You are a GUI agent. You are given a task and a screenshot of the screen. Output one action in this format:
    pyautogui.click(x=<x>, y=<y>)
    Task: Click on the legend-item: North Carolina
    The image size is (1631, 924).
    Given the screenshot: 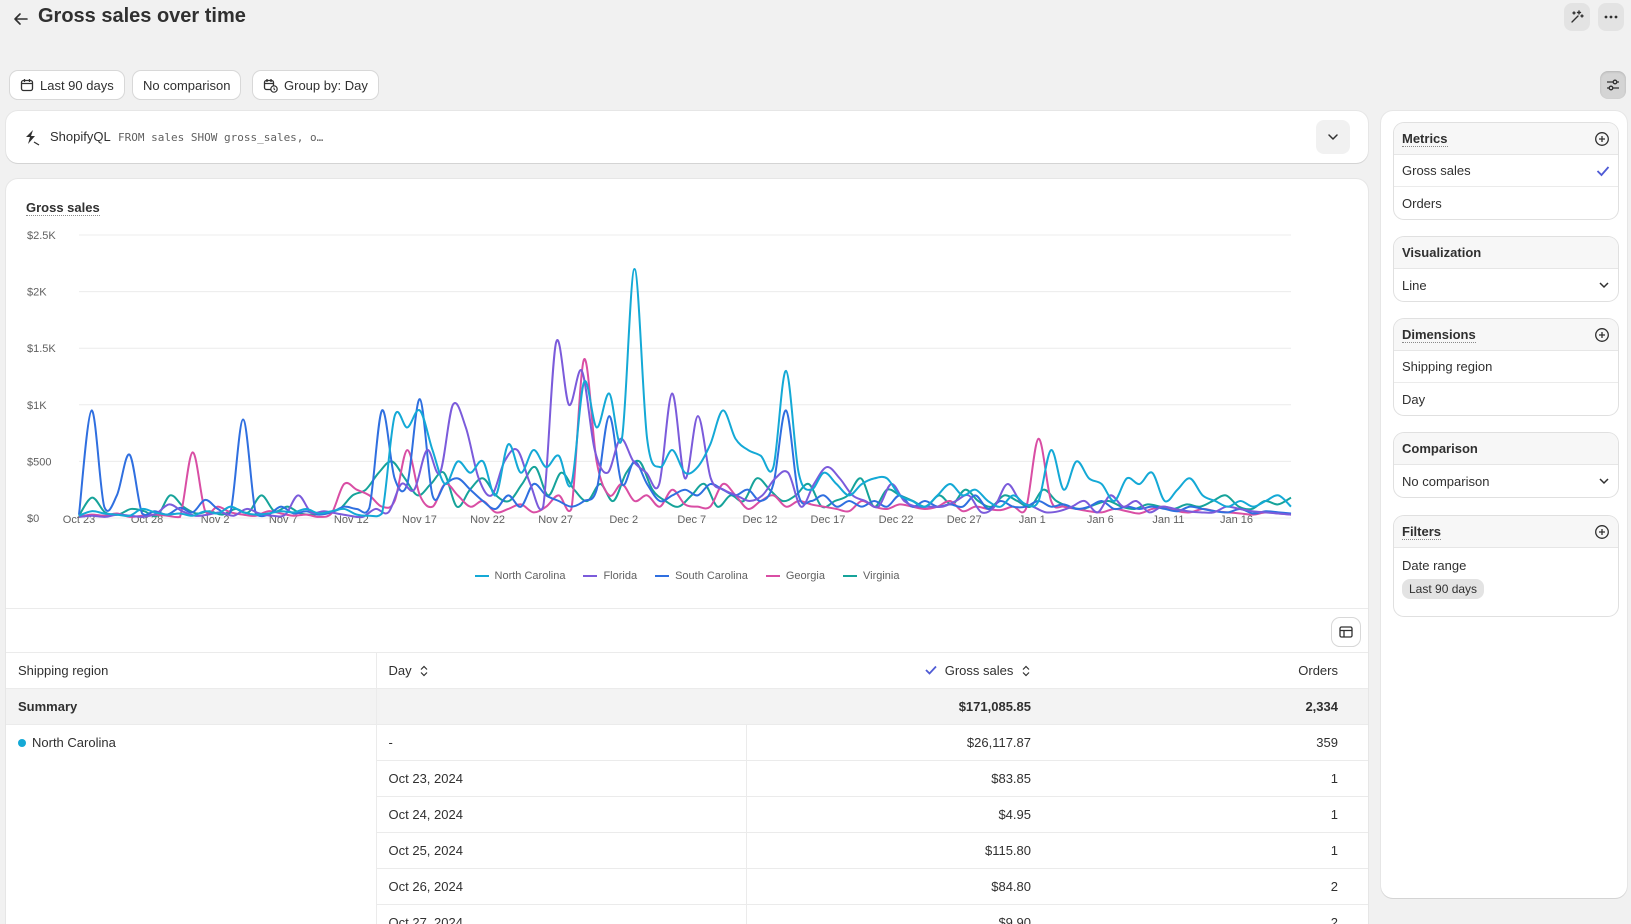 What is the action you would take?
    pyautogui.click(x=520, y=576)
    